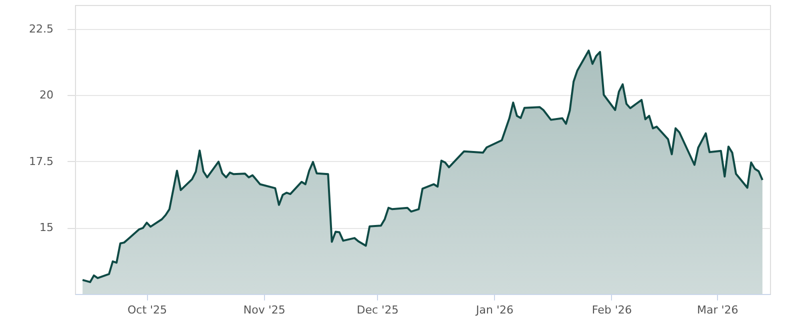 The image size is (800, 324). What do you see at coordinates (47, 227) in the screenshot?
I see `y-tick-label: 15` at bounding box center [47, 227].